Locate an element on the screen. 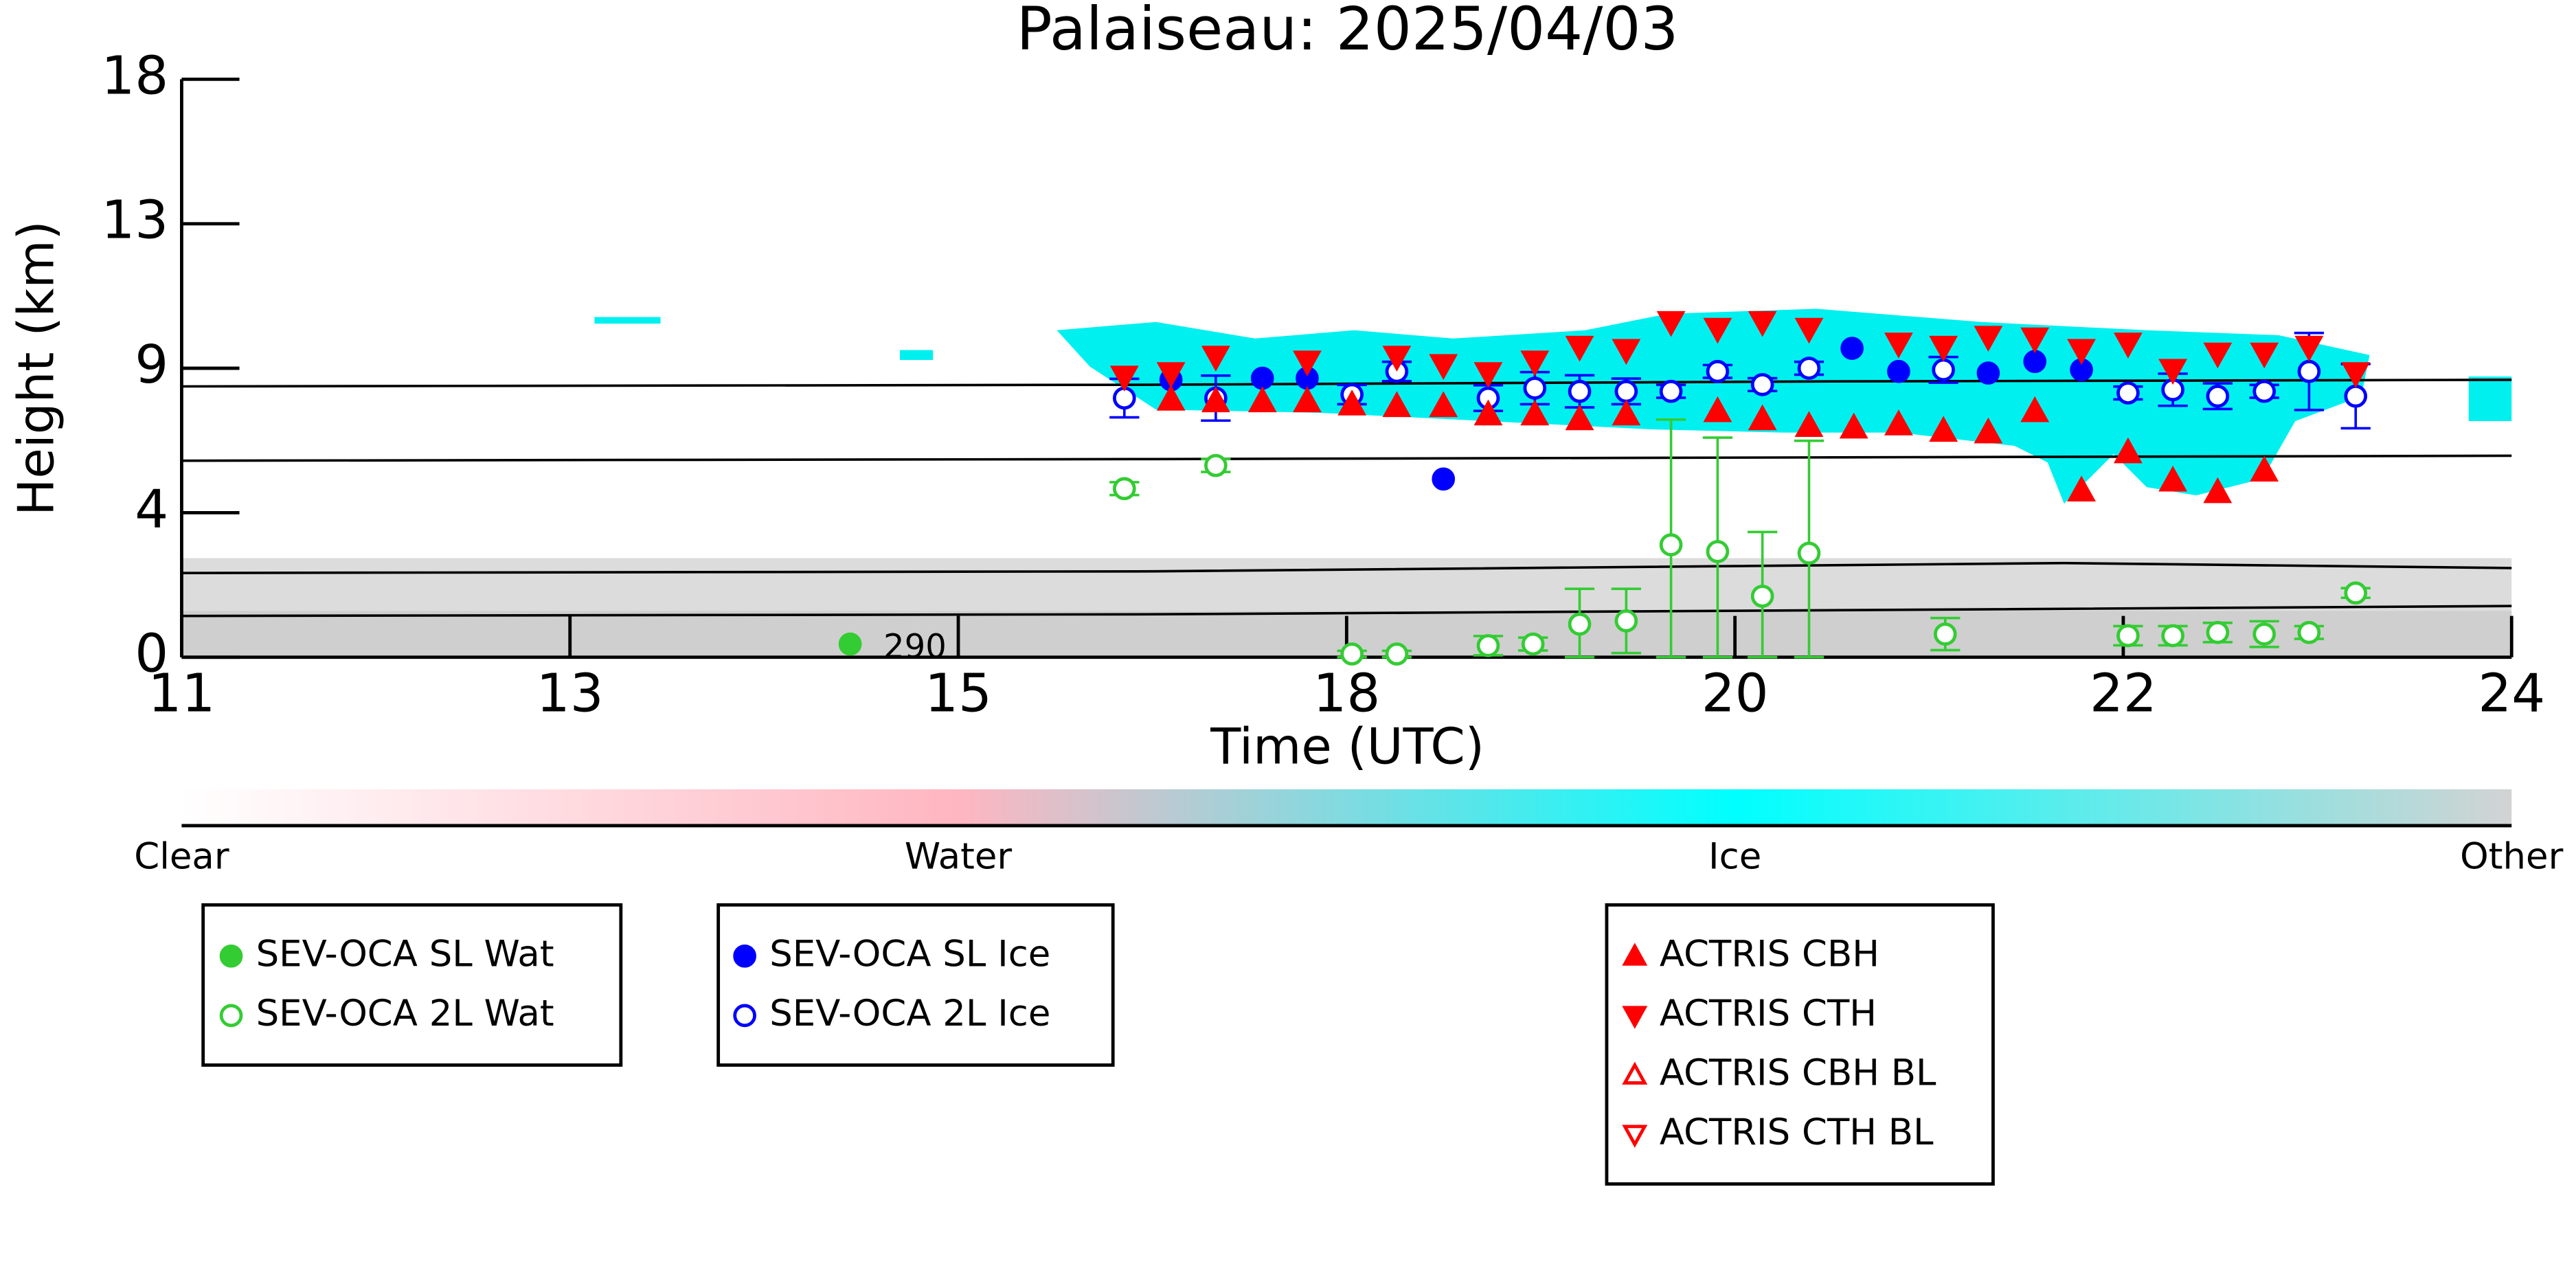  colorbar is located at coordinates (1346, 807).